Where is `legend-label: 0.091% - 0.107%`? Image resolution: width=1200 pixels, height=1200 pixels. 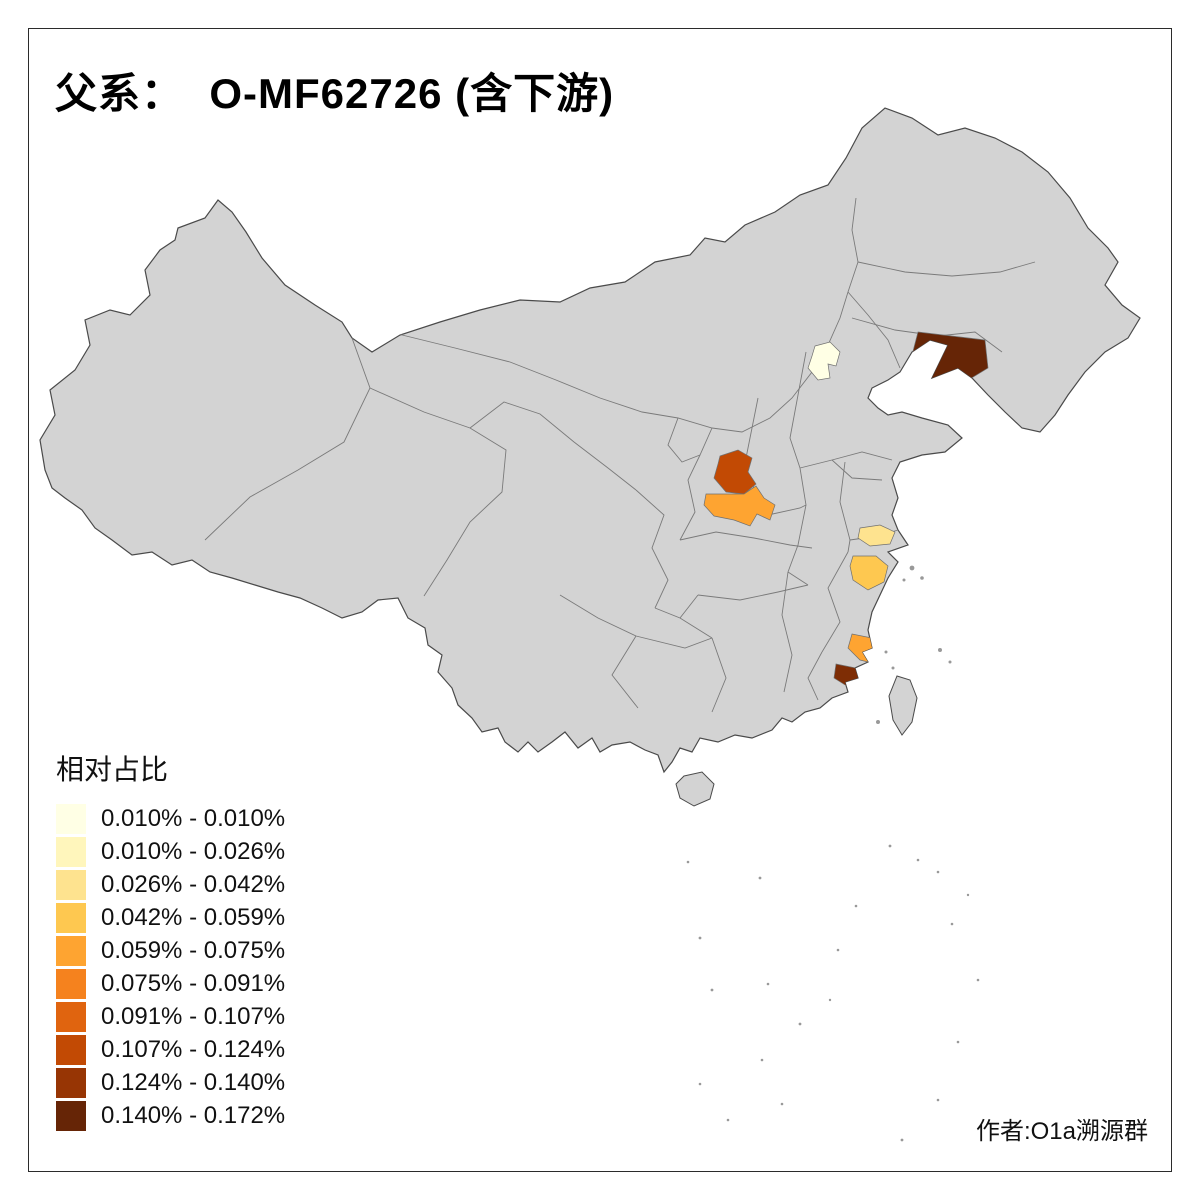 legend-label: 0.091% - 0.107% is located at coordinates (193, 1016).